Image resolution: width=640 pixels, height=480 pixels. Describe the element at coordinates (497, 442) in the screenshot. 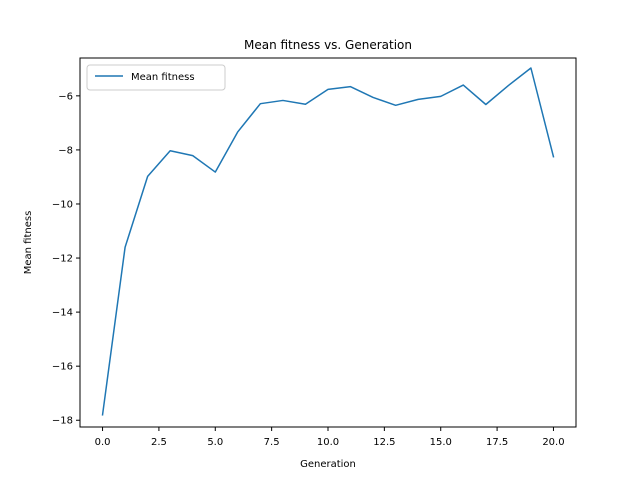

I see `x-tick-label: 17.5` at that location.